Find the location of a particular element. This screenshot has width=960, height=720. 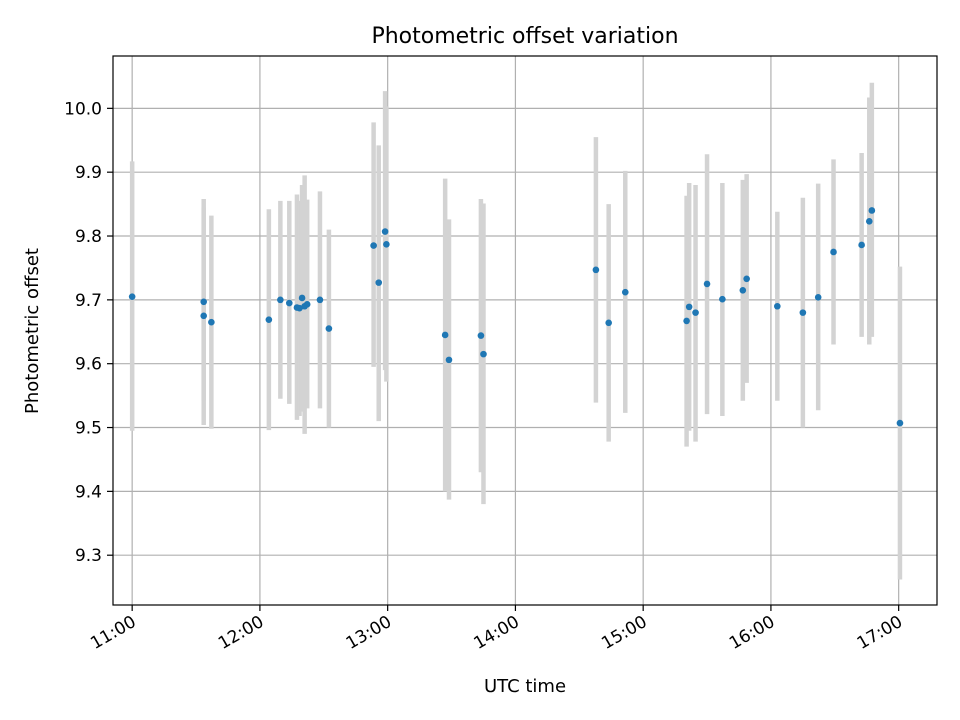

y-tick-label: 9.6 is located at coordinates (88, 365).